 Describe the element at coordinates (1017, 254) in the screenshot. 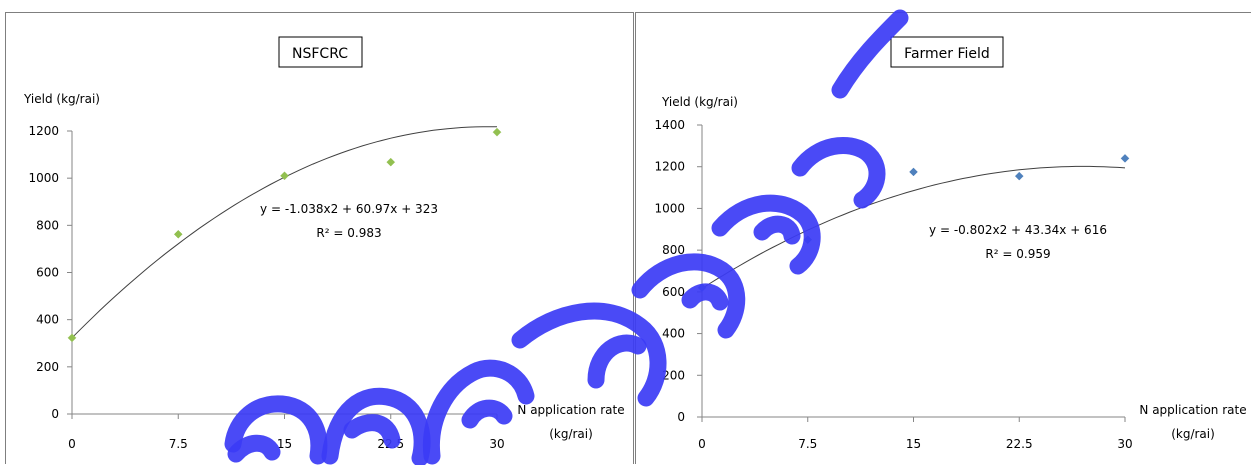

I see `r-squared-label: R² = 0.959` at that location.